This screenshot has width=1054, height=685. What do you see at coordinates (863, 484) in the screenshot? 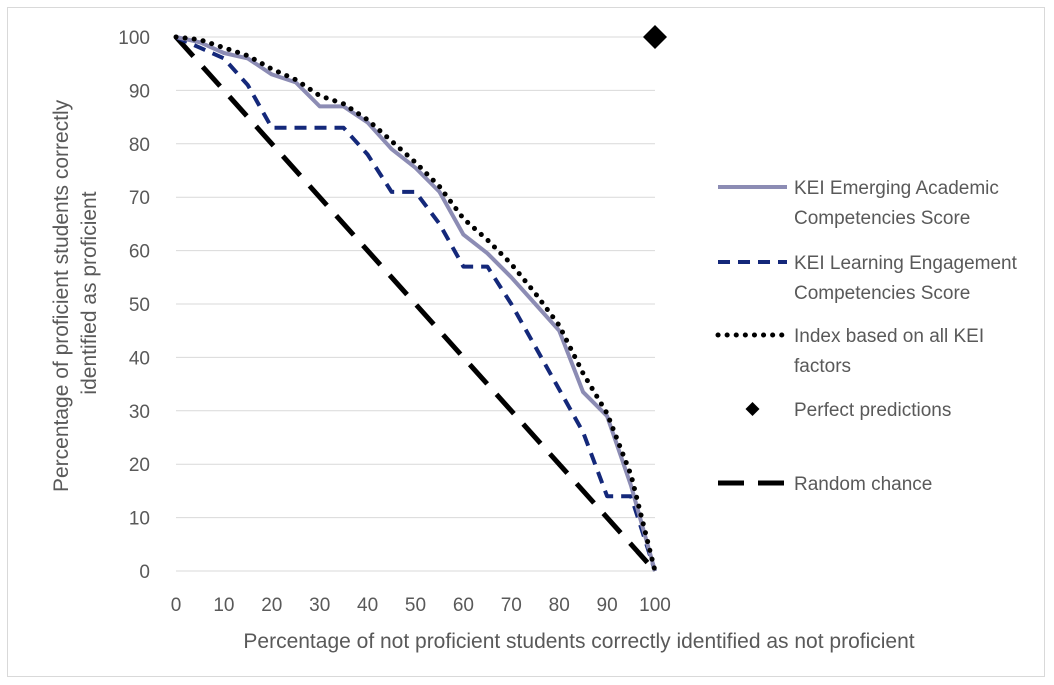
I see `legend-label: Random chance` at bounding box center [863, 484].